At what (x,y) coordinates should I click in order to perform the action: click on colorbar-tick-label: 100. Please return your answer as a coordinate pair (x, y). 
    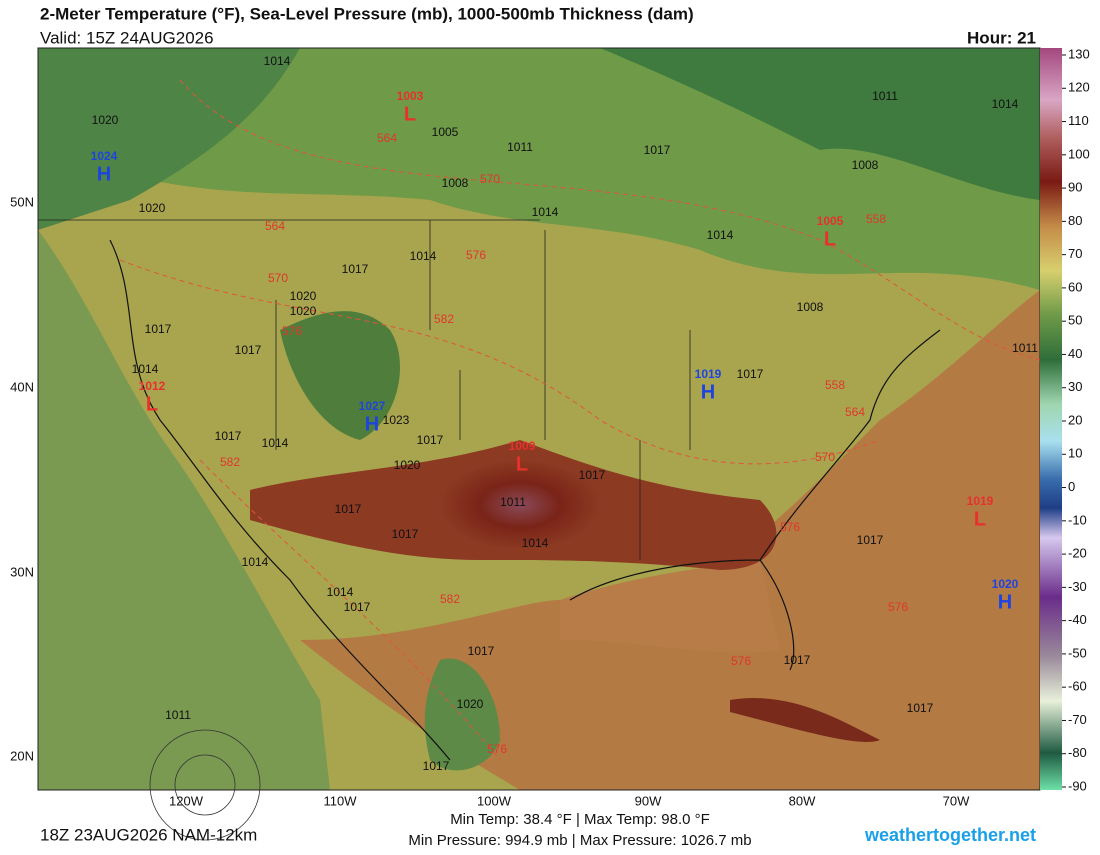
    Looking at the image, I should click on (1079, 153).